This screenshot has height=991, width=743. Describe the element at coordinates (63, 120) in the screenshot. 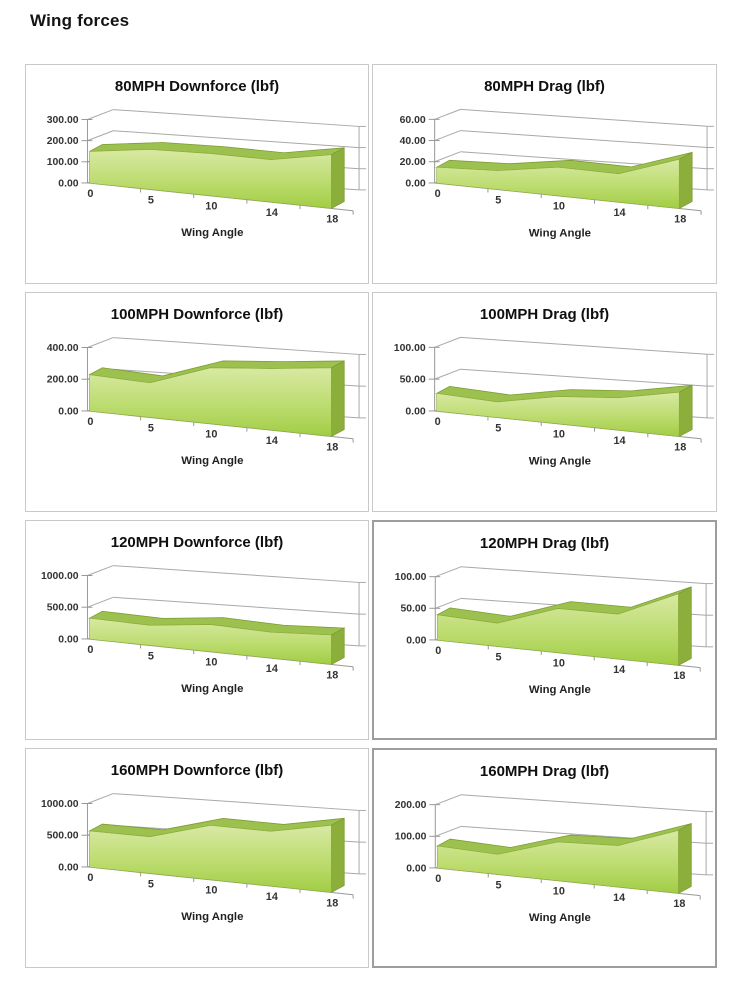

I see `y-tick-label: 300.00` at that location.